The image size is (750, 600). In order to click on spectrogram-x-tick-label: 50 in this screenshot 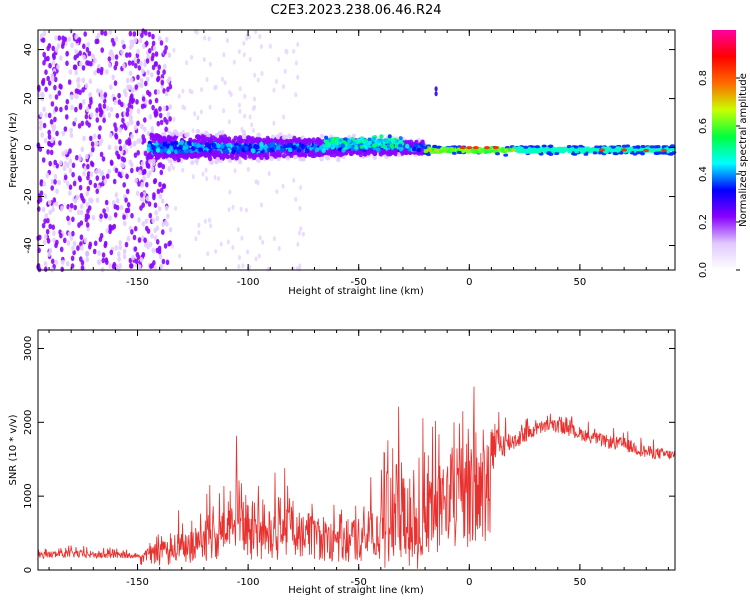, I will do `click(580, 282)`.